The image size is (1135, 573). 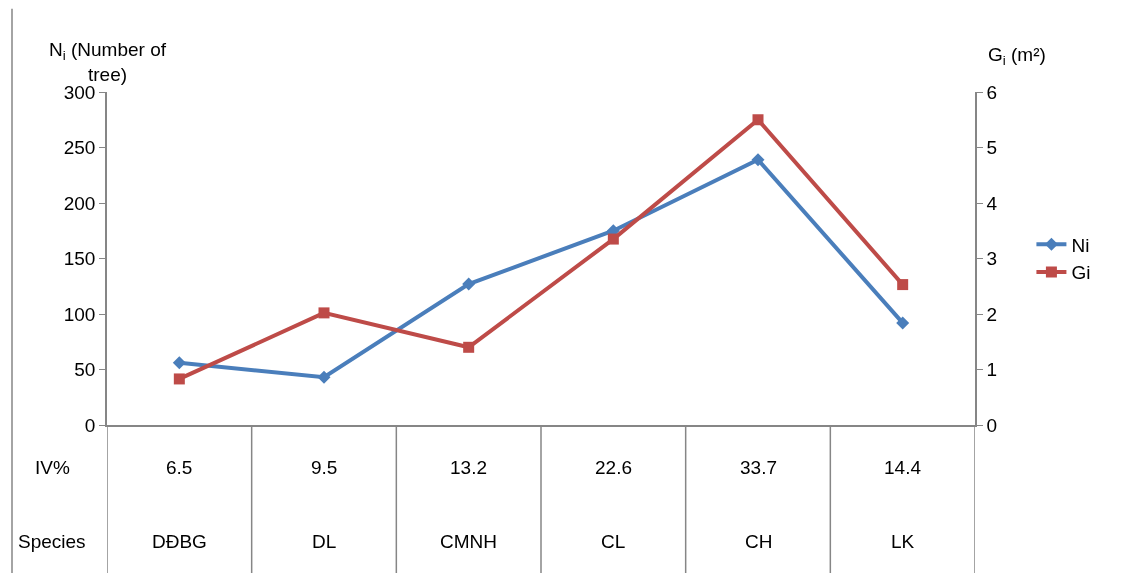 I want to click on x-tick-label: CL, so click(x=613, y=541).